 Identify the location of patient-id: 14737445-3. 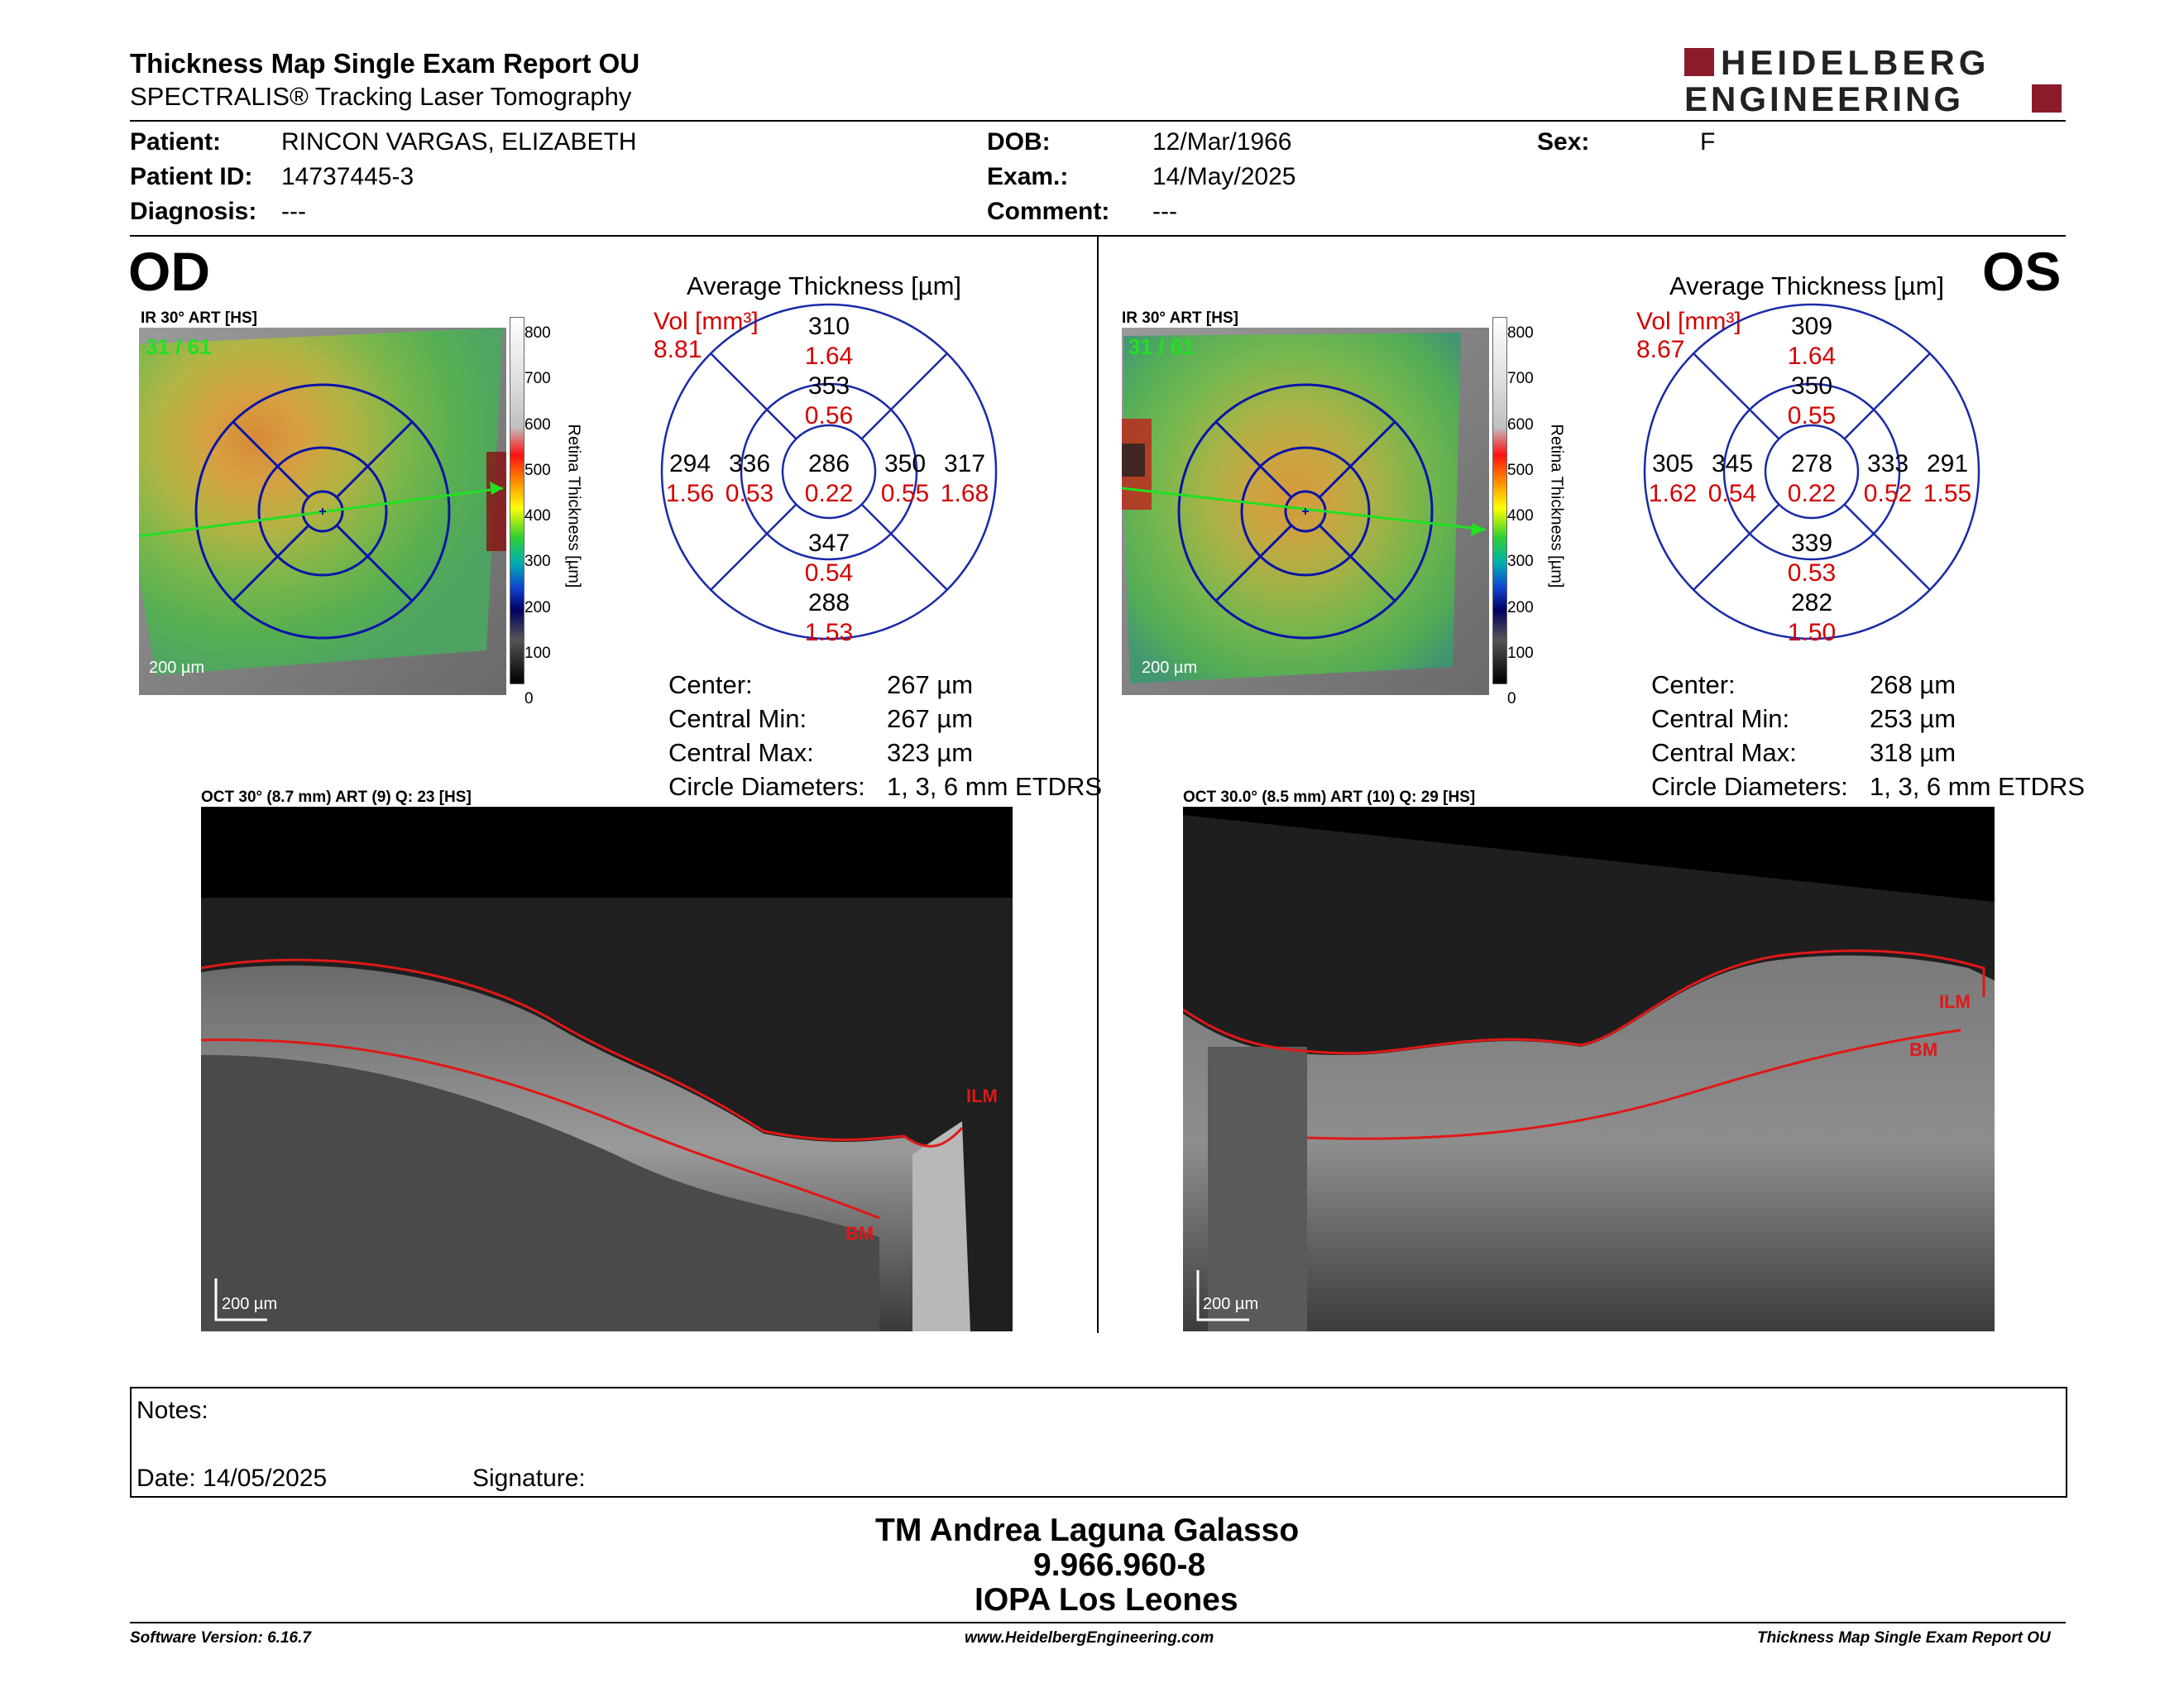
(347, 176).